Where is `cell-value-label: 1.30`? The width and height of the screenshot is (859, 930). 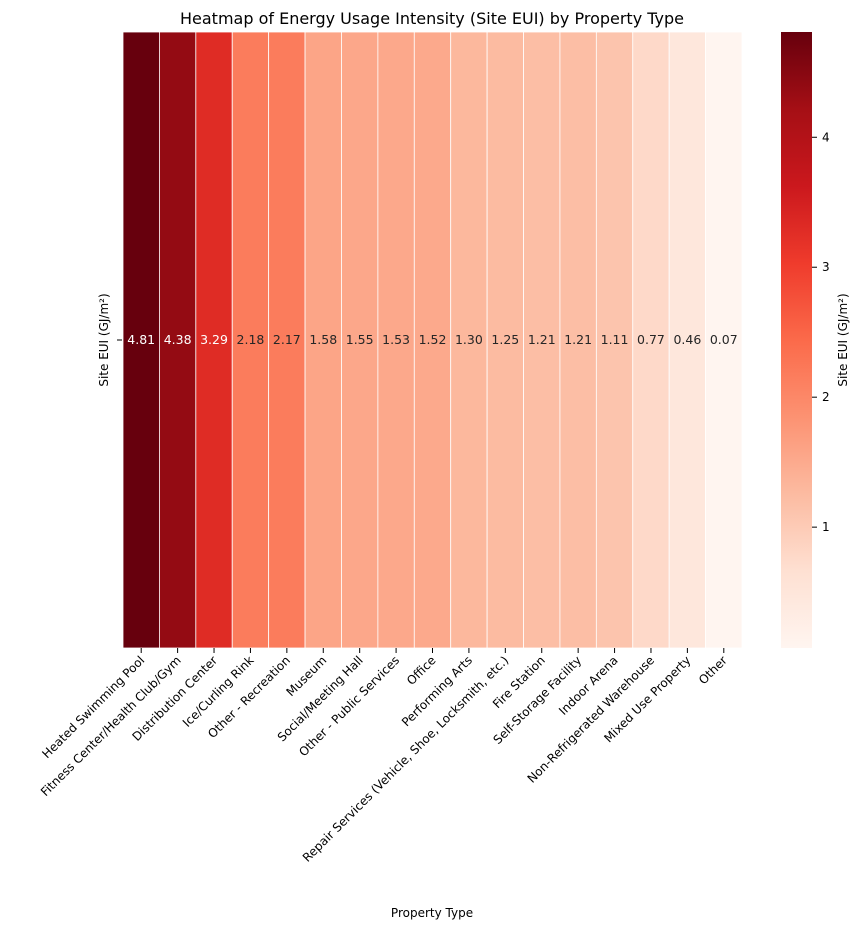 cell-value-label: 1.30 is located at coordinates (469, 339).